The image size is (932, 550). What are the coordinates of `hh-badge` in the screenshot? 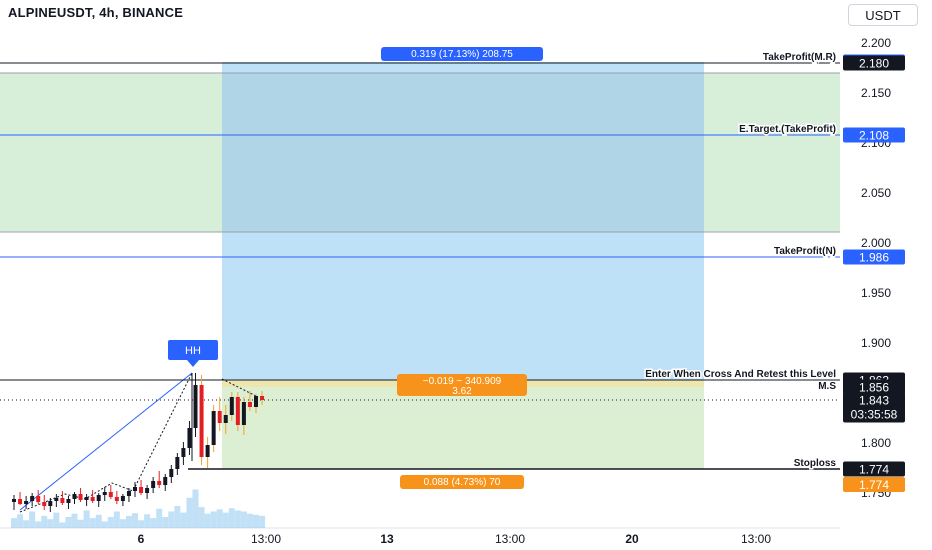 It's located at (193, 350).